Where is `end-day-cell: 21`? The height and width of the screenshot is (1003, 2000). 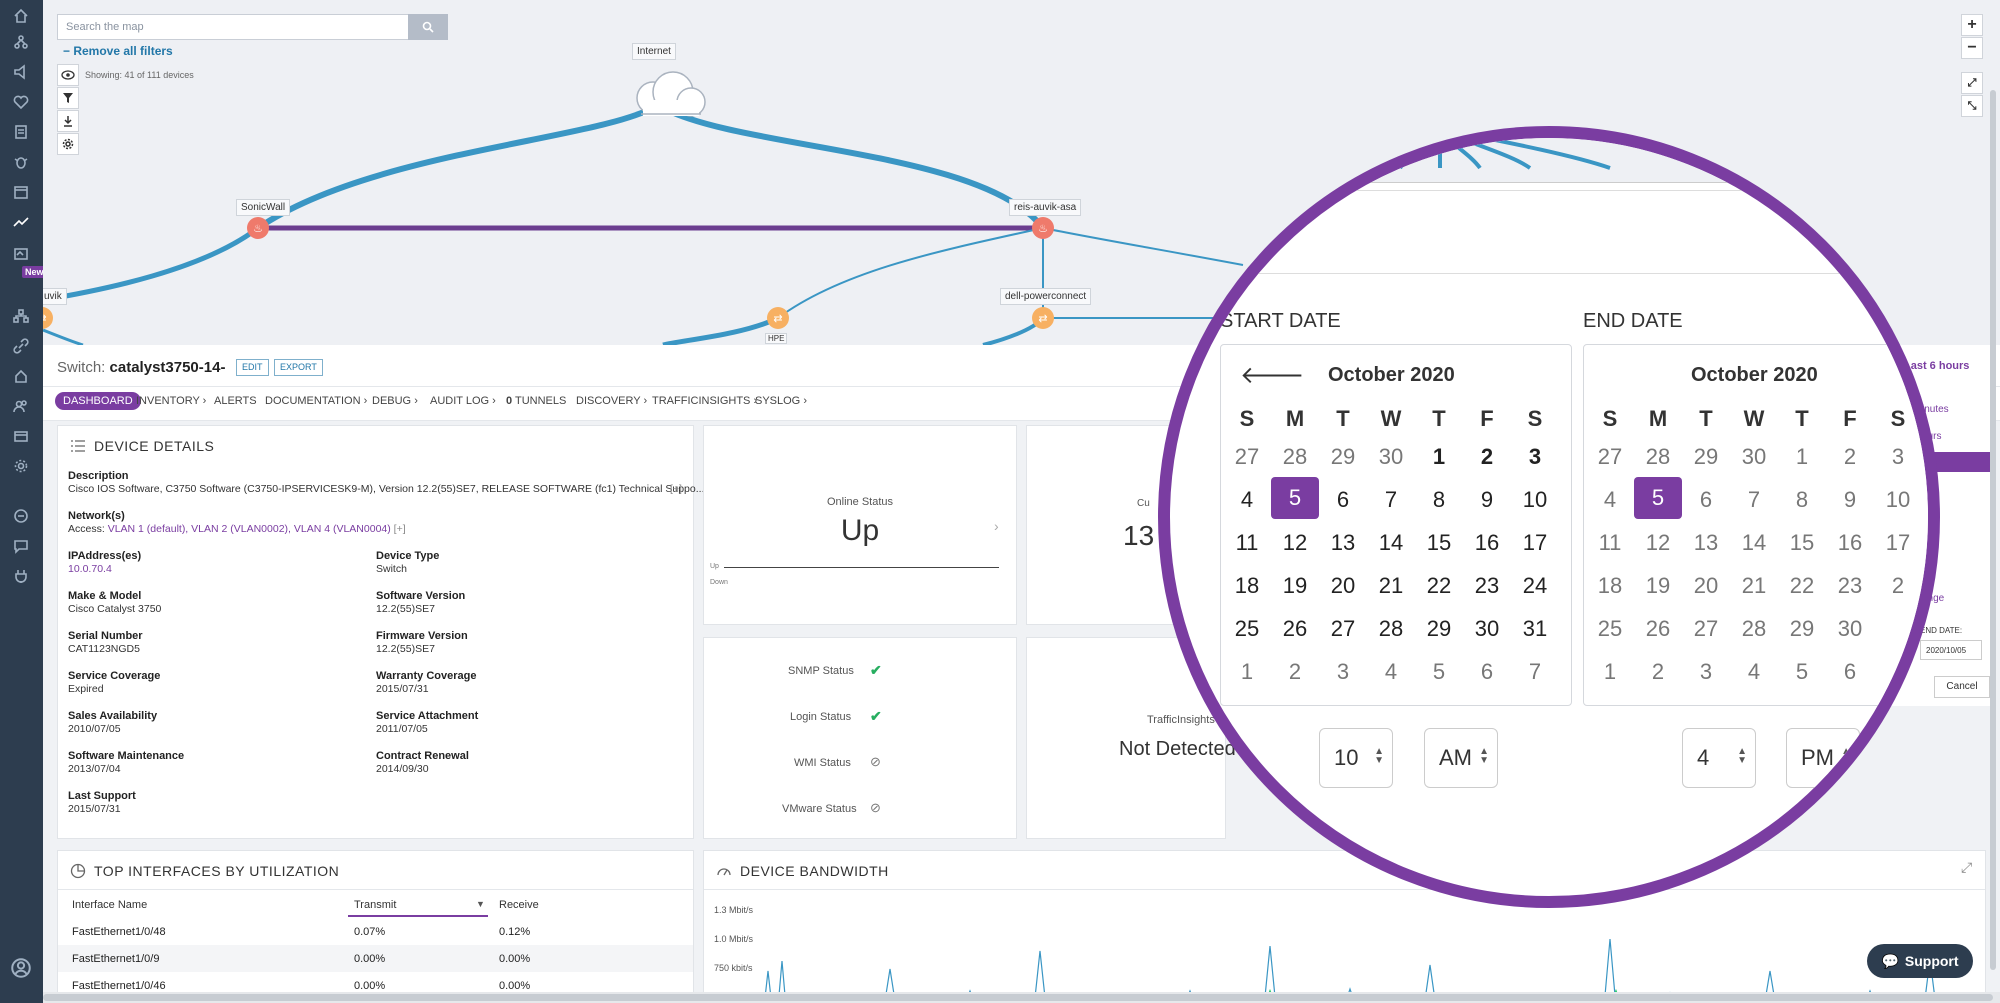 end-day-cell: 21 is located at coordinates (1754, 585).